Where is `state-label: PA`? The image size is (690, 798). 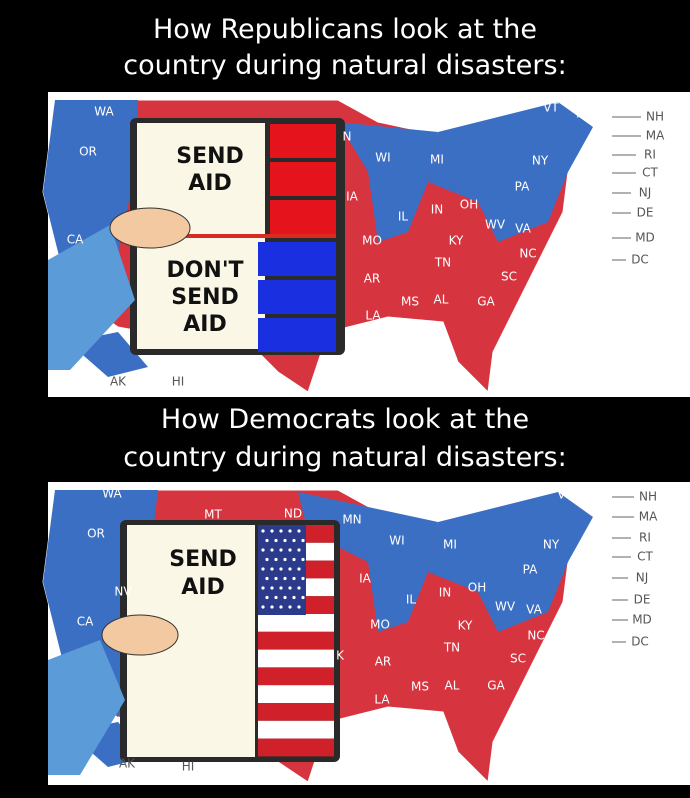
state-label: PA is located at coordinates (530, 570).